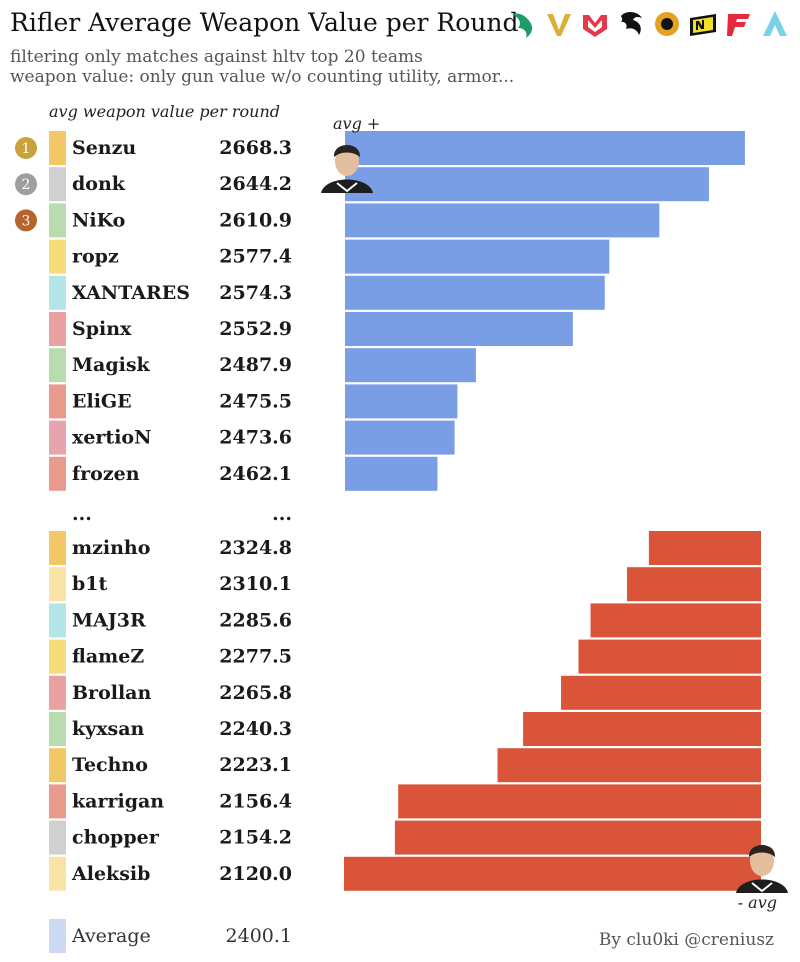 Image resolution: width=800 pixels, height=962 pixels. I want to click on player-value: 2487.9, so click(255, 365).